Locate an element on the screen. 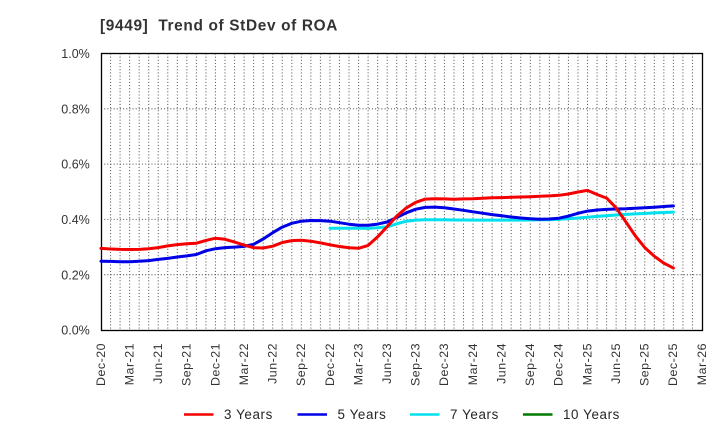 This screenshot has height=440, width=720. svg-text: Jun-21 is located at coordinates (158, 363).